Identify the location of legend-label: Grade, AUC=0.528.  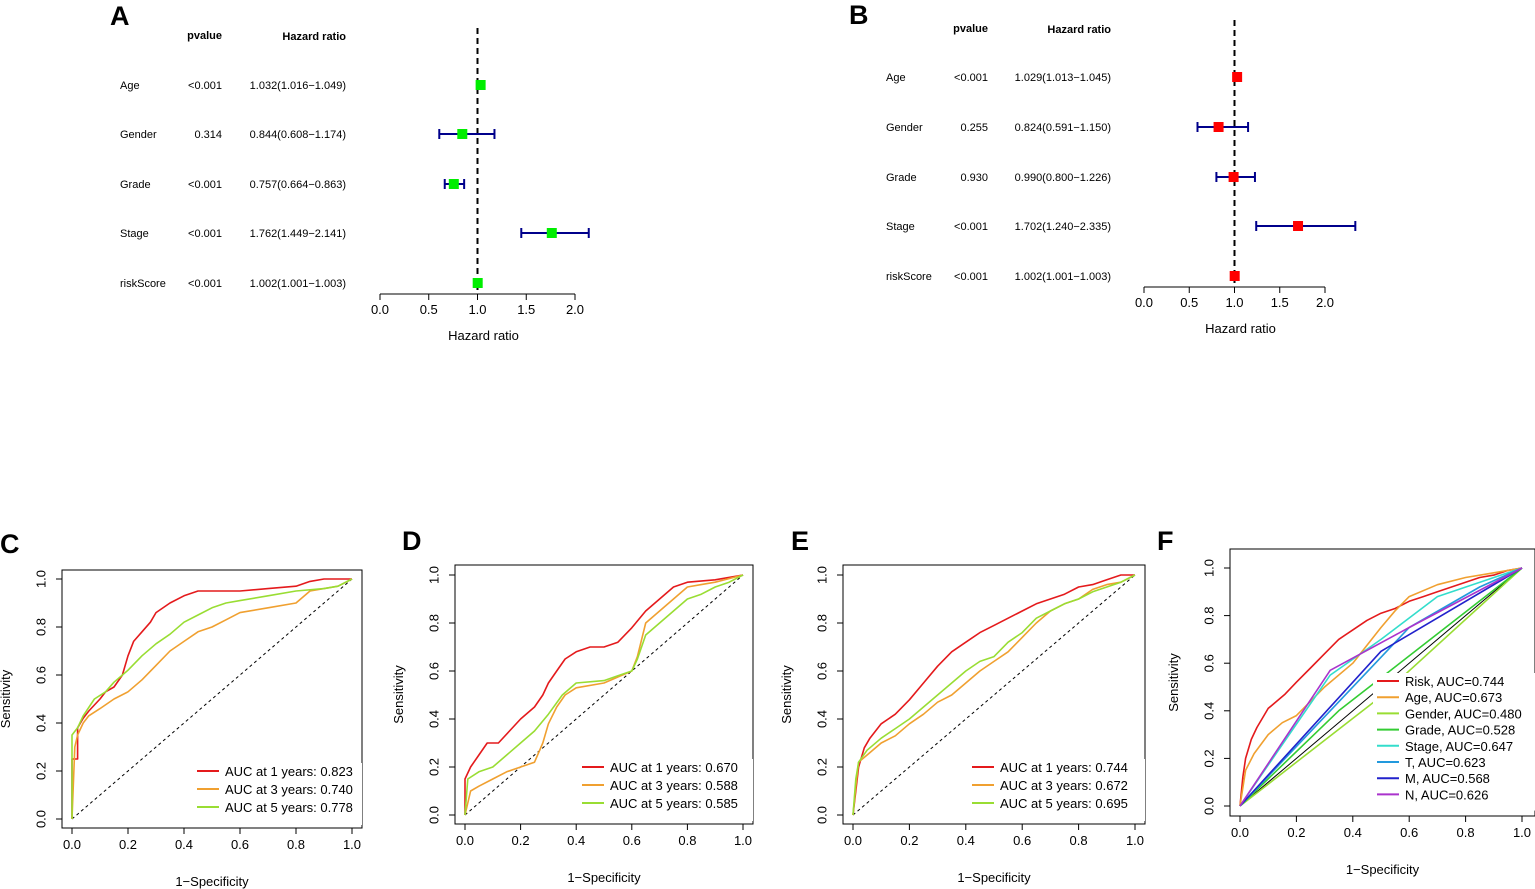
(1460, 730).